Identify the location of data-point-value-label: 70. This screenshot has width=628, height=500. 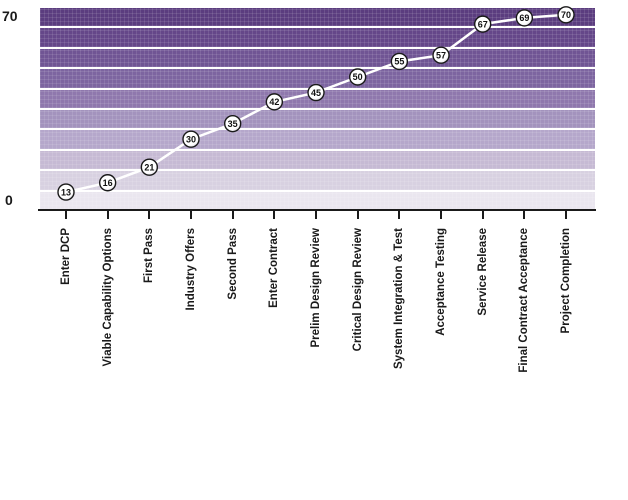
(566, 15).